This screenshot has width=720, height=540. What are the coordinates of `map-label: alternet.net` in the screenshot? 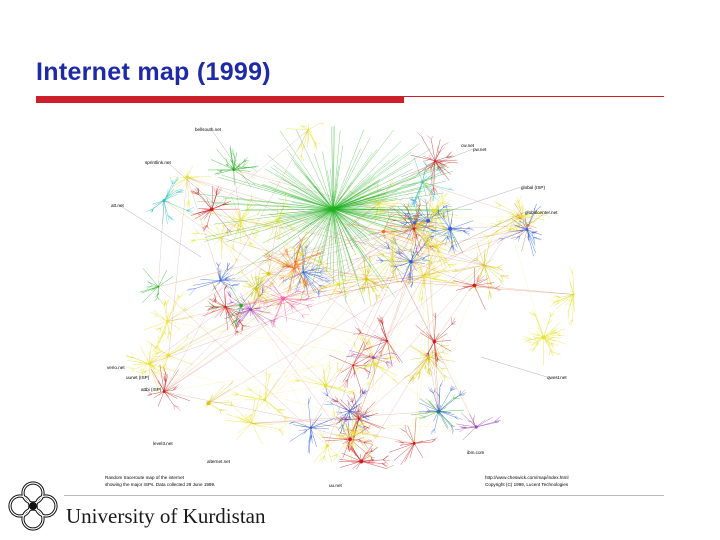 It's located at (219, 461).